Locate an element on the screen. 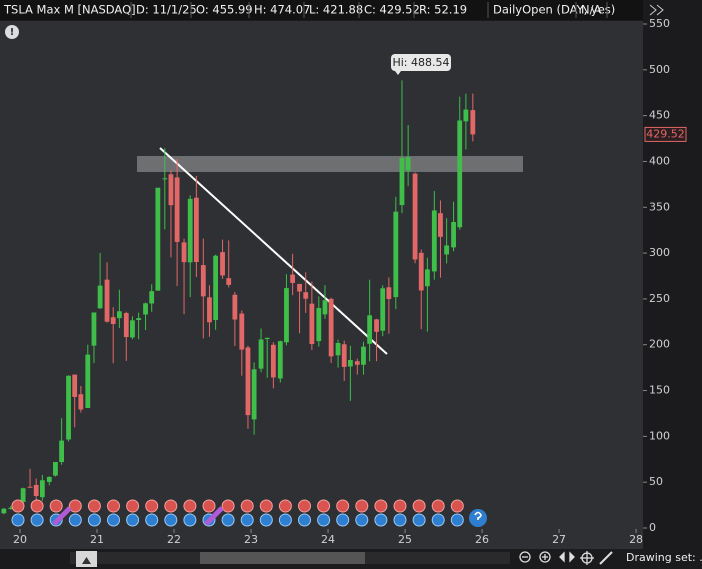 Image resolution: width=702 pixels, height=569 pixels. zoom-out is located at coordinates (525, 557).